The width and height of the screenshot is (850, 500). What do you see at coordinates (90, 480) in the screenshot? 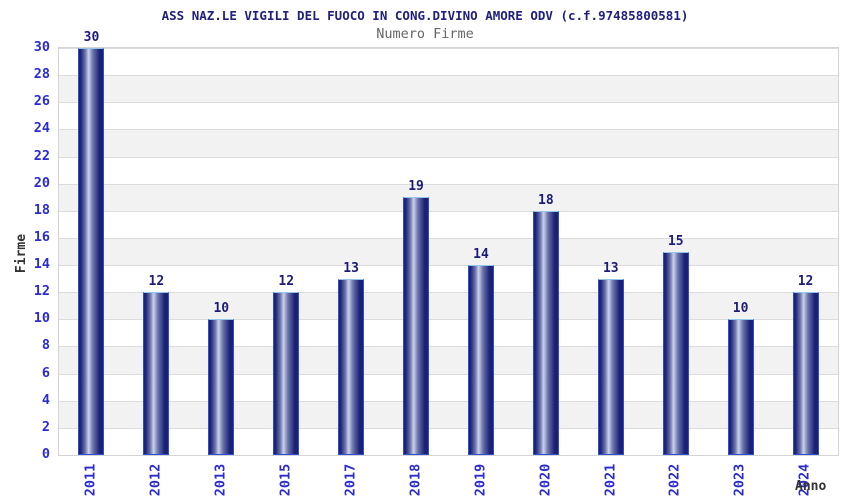
I see `x-tick-label-2011: 2011` at bounding box center [90, 480].